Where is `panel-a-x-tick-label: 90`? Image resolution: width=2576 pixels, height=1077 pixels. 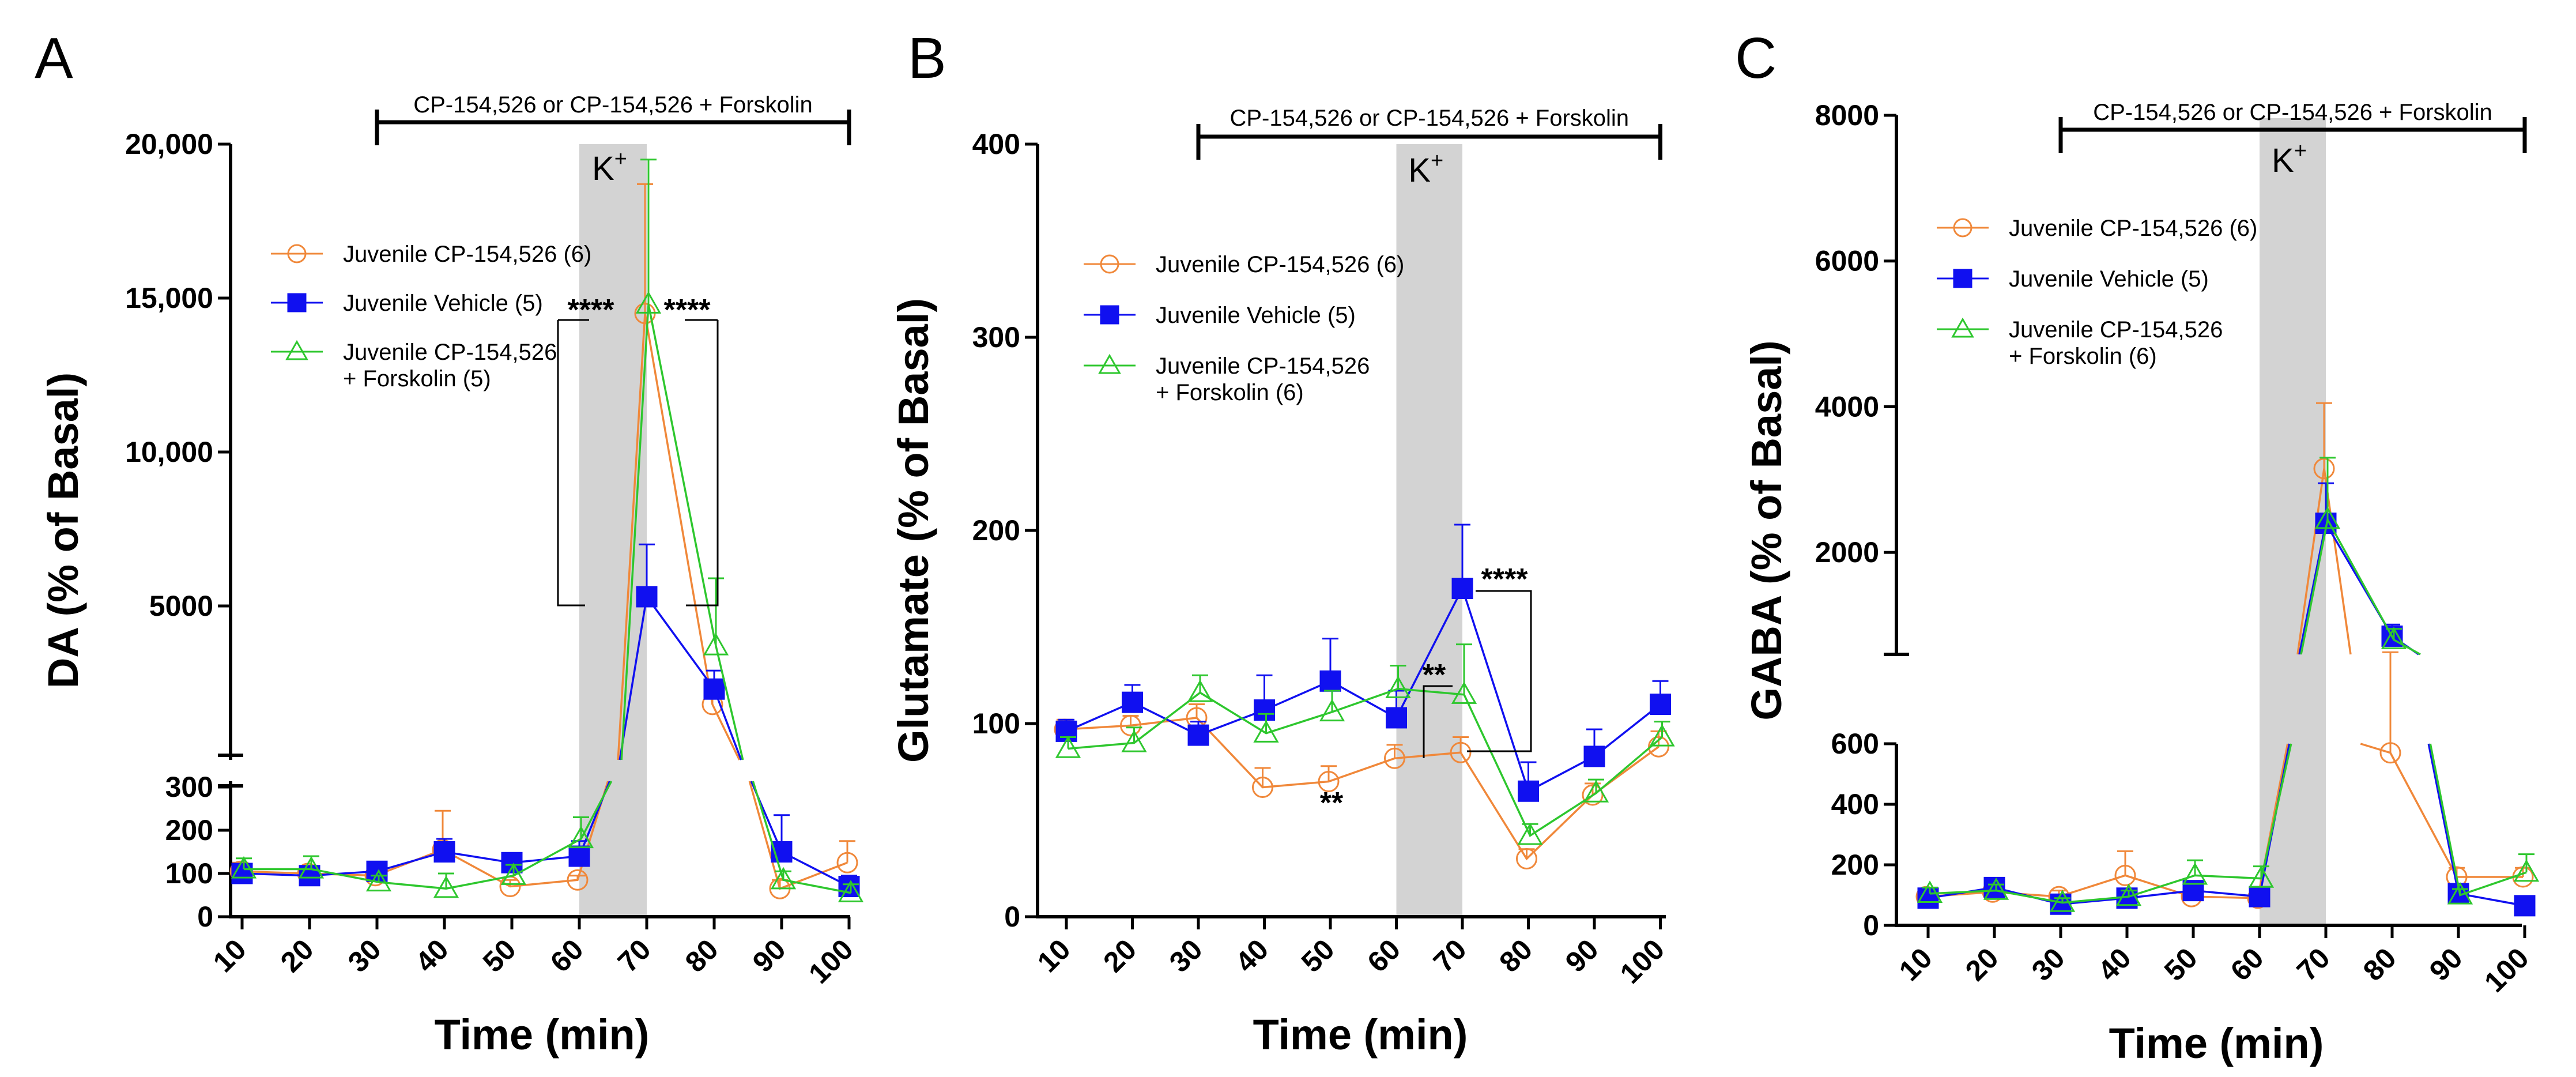 panel-a-x-tick-label: 90 is located at coordinates (769, 956).